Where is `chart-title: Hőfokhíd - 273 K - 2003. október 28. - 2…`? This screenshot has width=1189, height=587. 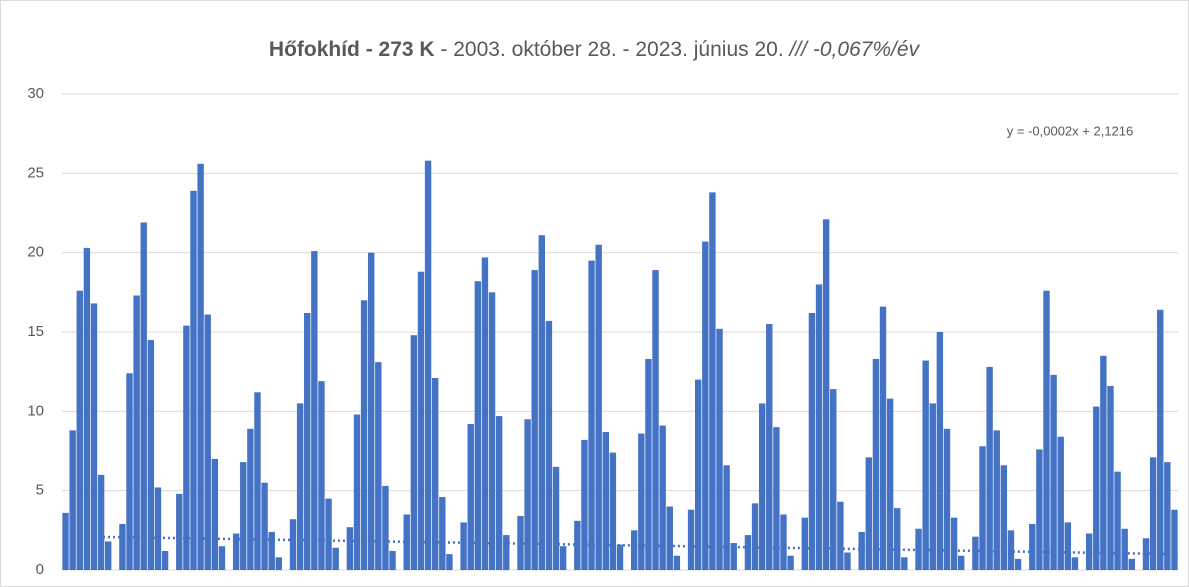 chart-title: Hőfokhíd - 273 K - 2003. október 28. - 2… is located at coordinates (595, 49).